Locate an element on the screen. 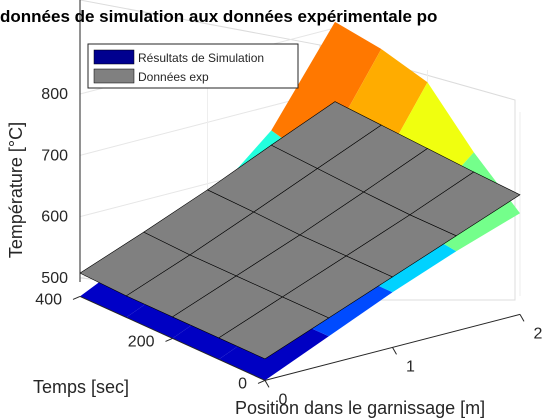 Image resolution: width=560 pixels, height=420 pixels. x-tick-label: 2 is located at coordinates (538, 333).